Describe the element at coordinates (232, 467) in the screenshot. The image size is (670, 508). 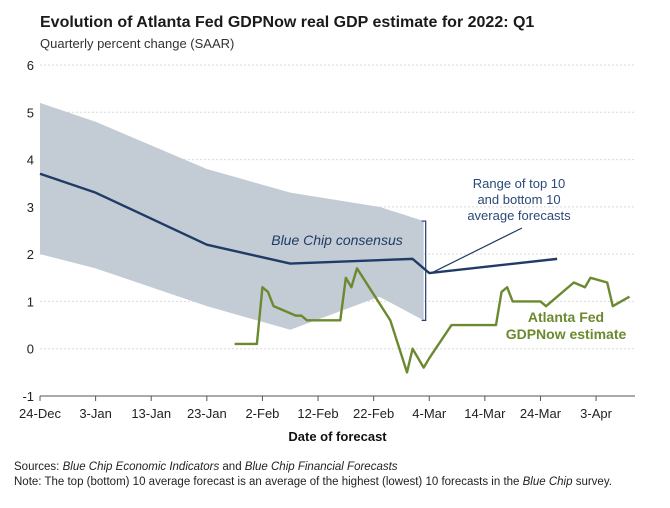
I see `sources-and: and` at that location.